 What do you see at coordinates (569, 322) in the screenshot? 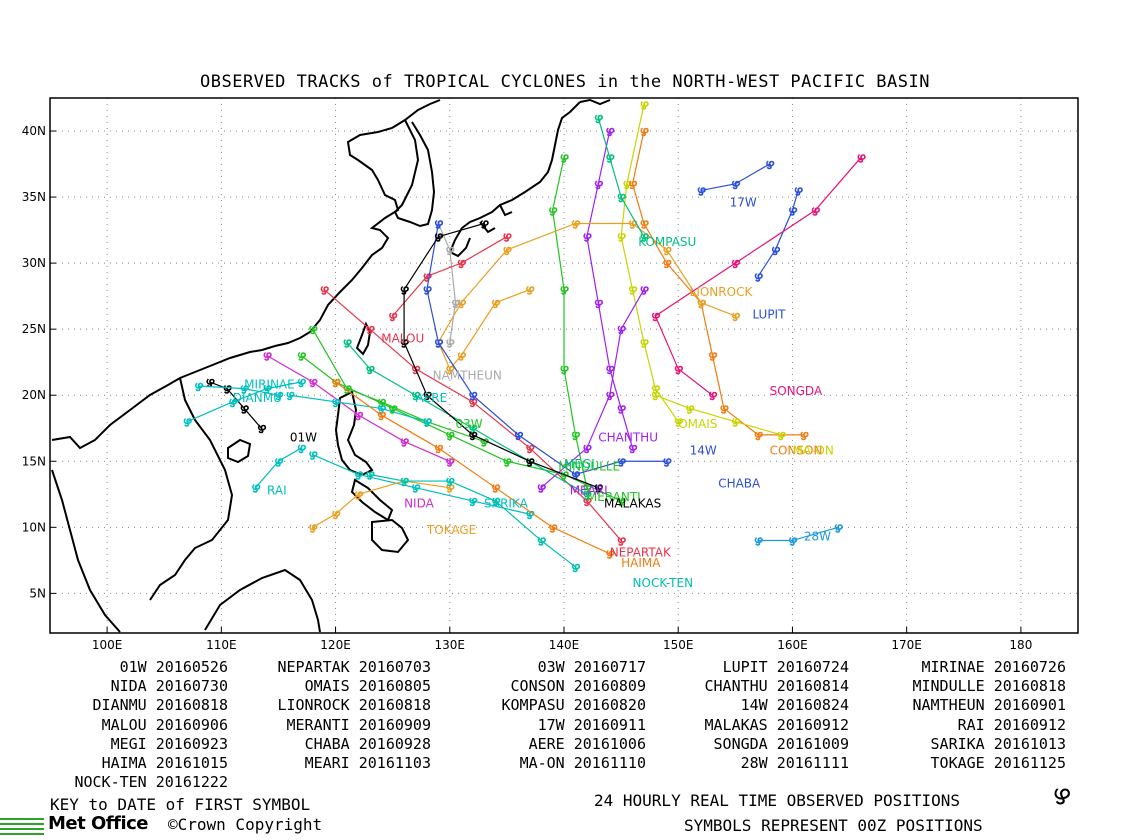
I see `track-mindulle` at bounding box center [569, 322].